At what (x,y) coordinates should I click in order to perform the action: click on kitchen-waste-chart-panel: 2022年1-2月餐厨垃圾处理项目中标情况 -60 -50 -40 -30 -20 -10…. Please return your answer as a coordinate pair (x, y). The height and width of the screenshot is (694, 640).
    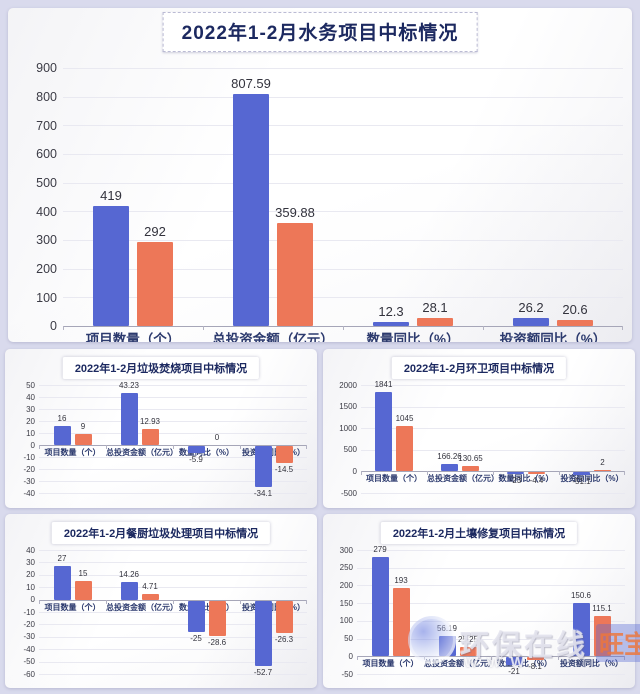
    Looking at the image, I should click on (161, 601).